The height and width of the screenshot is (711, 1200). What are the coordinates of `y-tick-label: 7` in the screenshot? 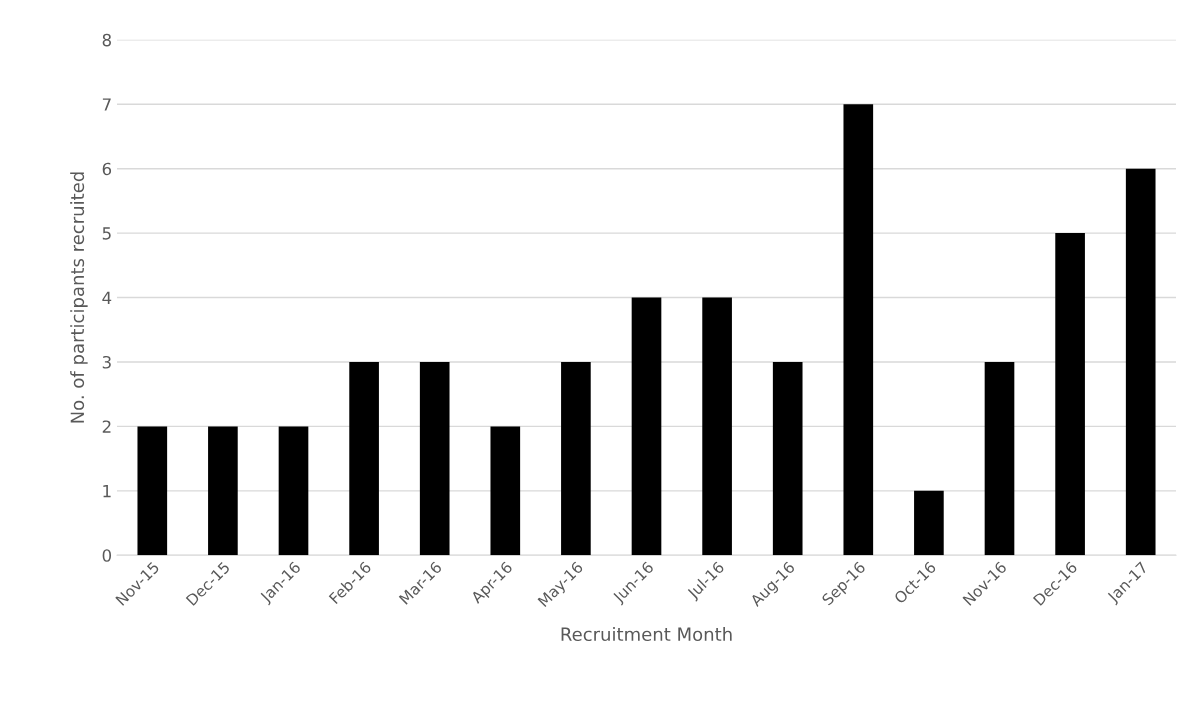 It's located at (106, 104).